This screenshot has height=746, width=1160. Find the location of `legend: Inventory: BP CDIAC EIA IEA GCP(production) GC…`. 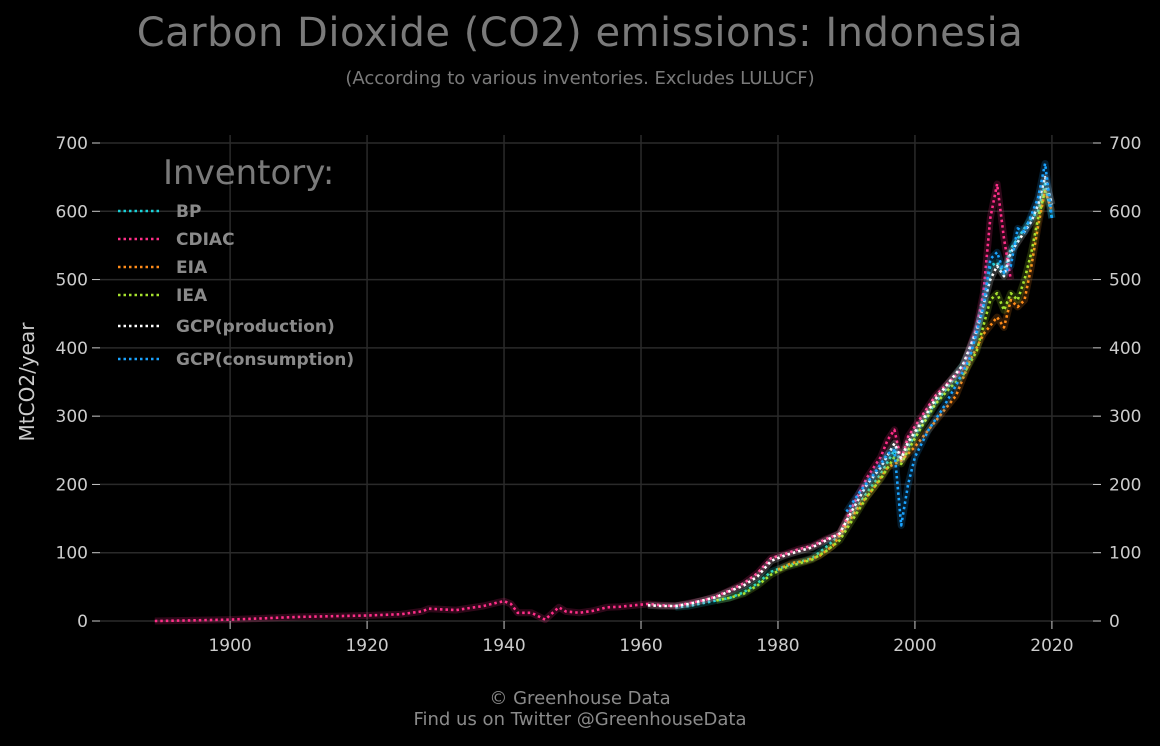

legend: Inventory: BP CDIAC EIA IEA GCP(production) GC… is located at coordinates (236, 261).